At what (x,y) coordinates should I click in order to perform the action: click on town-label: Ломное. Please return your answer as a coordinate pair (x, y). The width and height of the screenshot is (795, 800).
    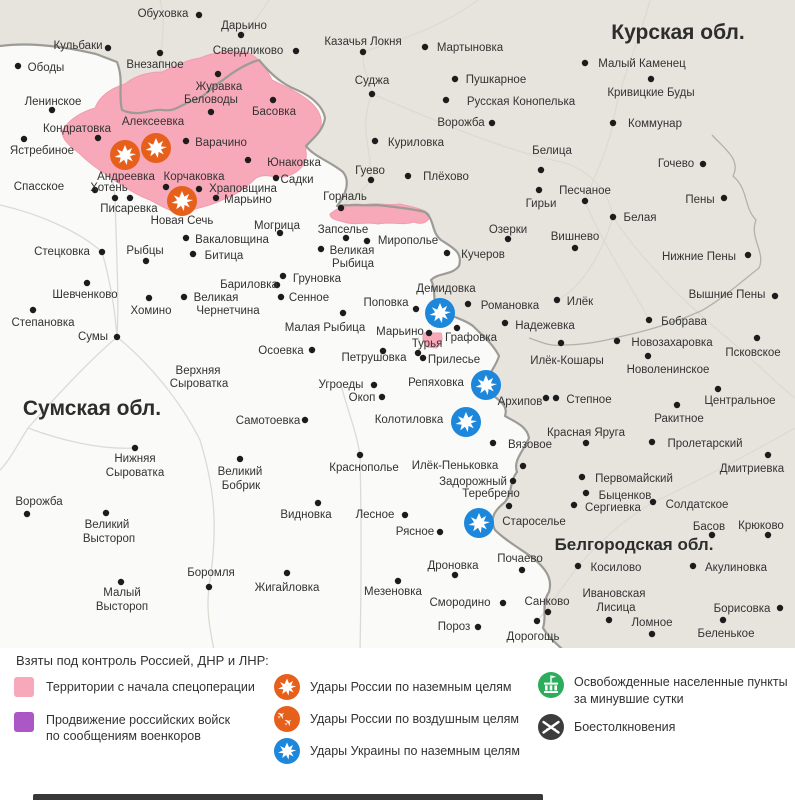
    Looking at the image, I should click on (652, 623).